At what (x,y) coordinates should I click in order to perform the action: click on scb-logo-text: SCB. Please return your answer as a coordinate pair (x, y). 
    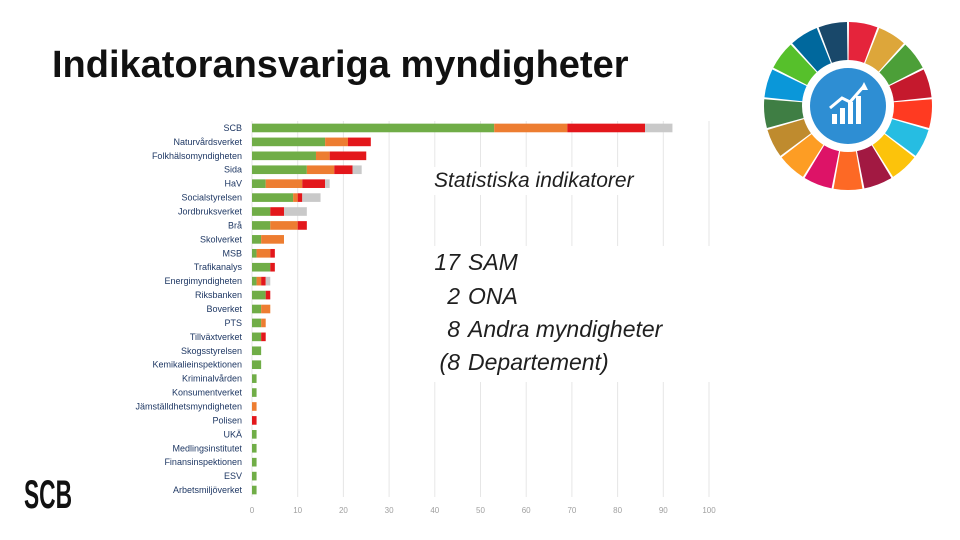
    Looking at the image, I should click on (48, 493).